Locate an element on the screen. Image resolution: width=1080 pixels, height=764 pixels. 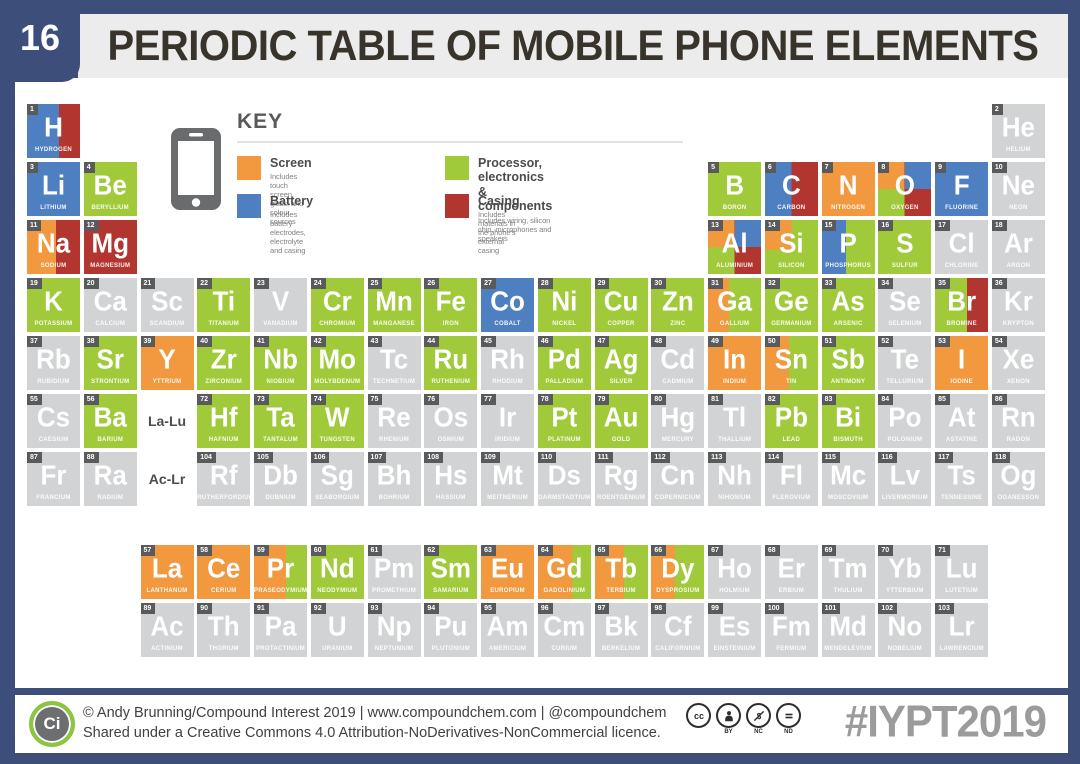
cc-by-person-icon is located at coordinates (728, 715).